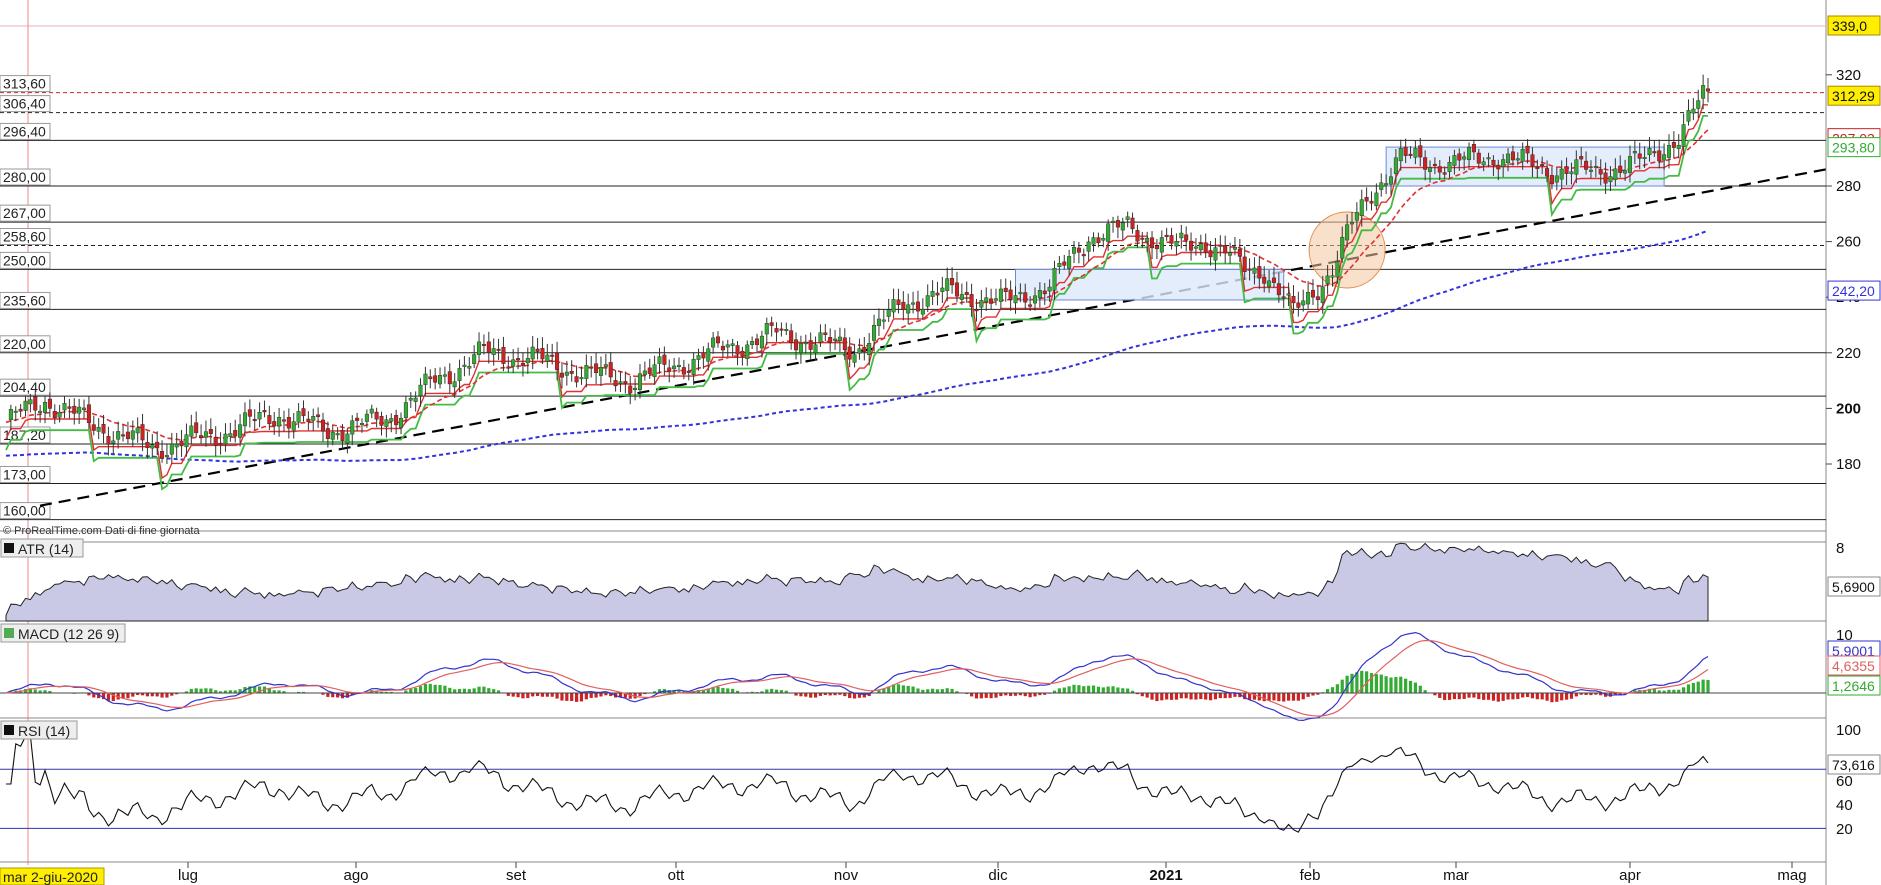  What do you see at coordinates (24, 84) in the screenshot?
I see `level-label: 313,60` at bounding box center [24, 84].